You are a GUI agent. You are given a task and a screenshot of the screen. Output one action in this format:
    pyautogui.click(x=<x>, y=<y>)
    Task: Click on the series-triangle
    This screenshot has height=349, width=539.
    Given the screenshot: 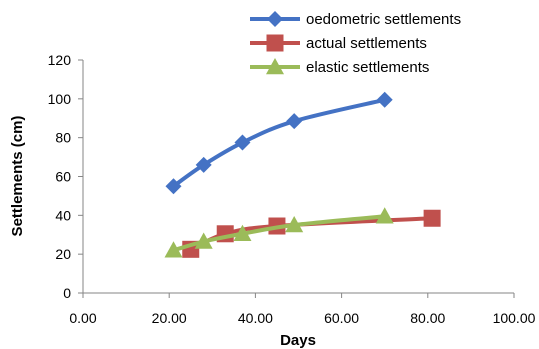 What is the action you would take?
    pyautogui.click(x=279, y=232)
    